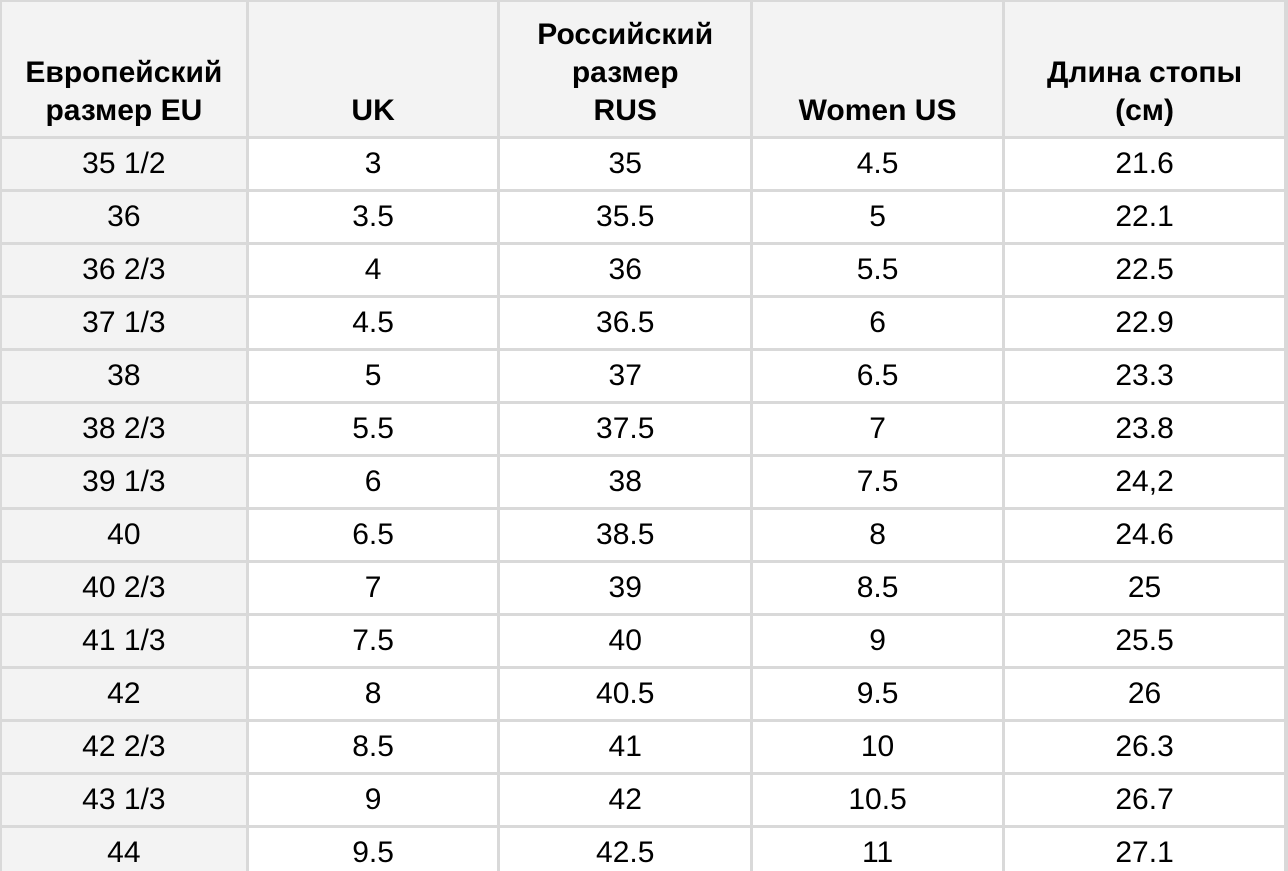 The height and width of the screenshot is (871, 1288). What do you see at coordinates (1144, 482) in the screenshot?
I see `cell-foot-length: 24,2` at bounding box center [1144, 482].